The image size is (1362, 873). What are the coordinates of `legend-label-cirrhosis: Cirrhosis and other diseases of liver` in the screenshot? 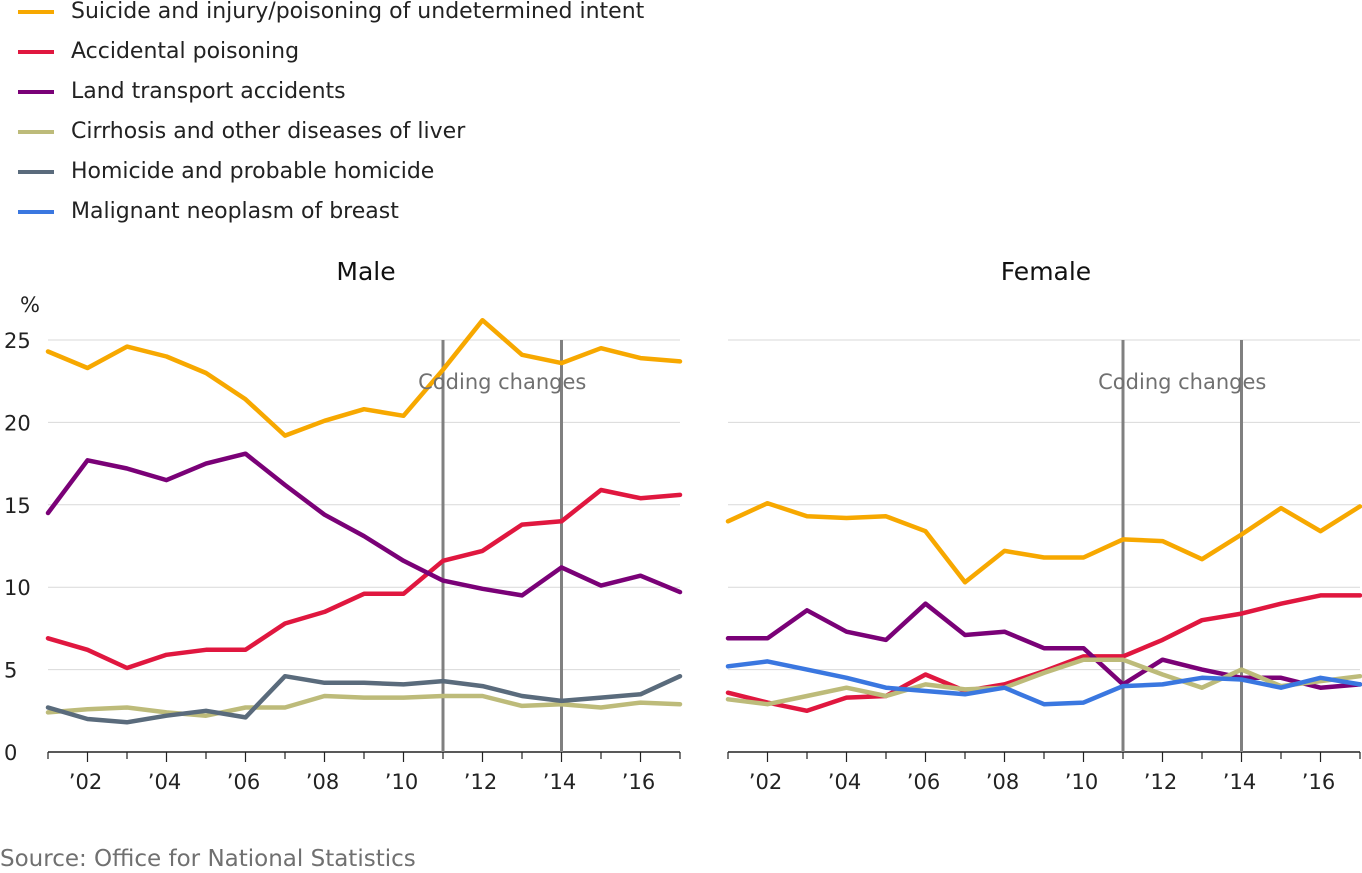 It's located at (268, 131).